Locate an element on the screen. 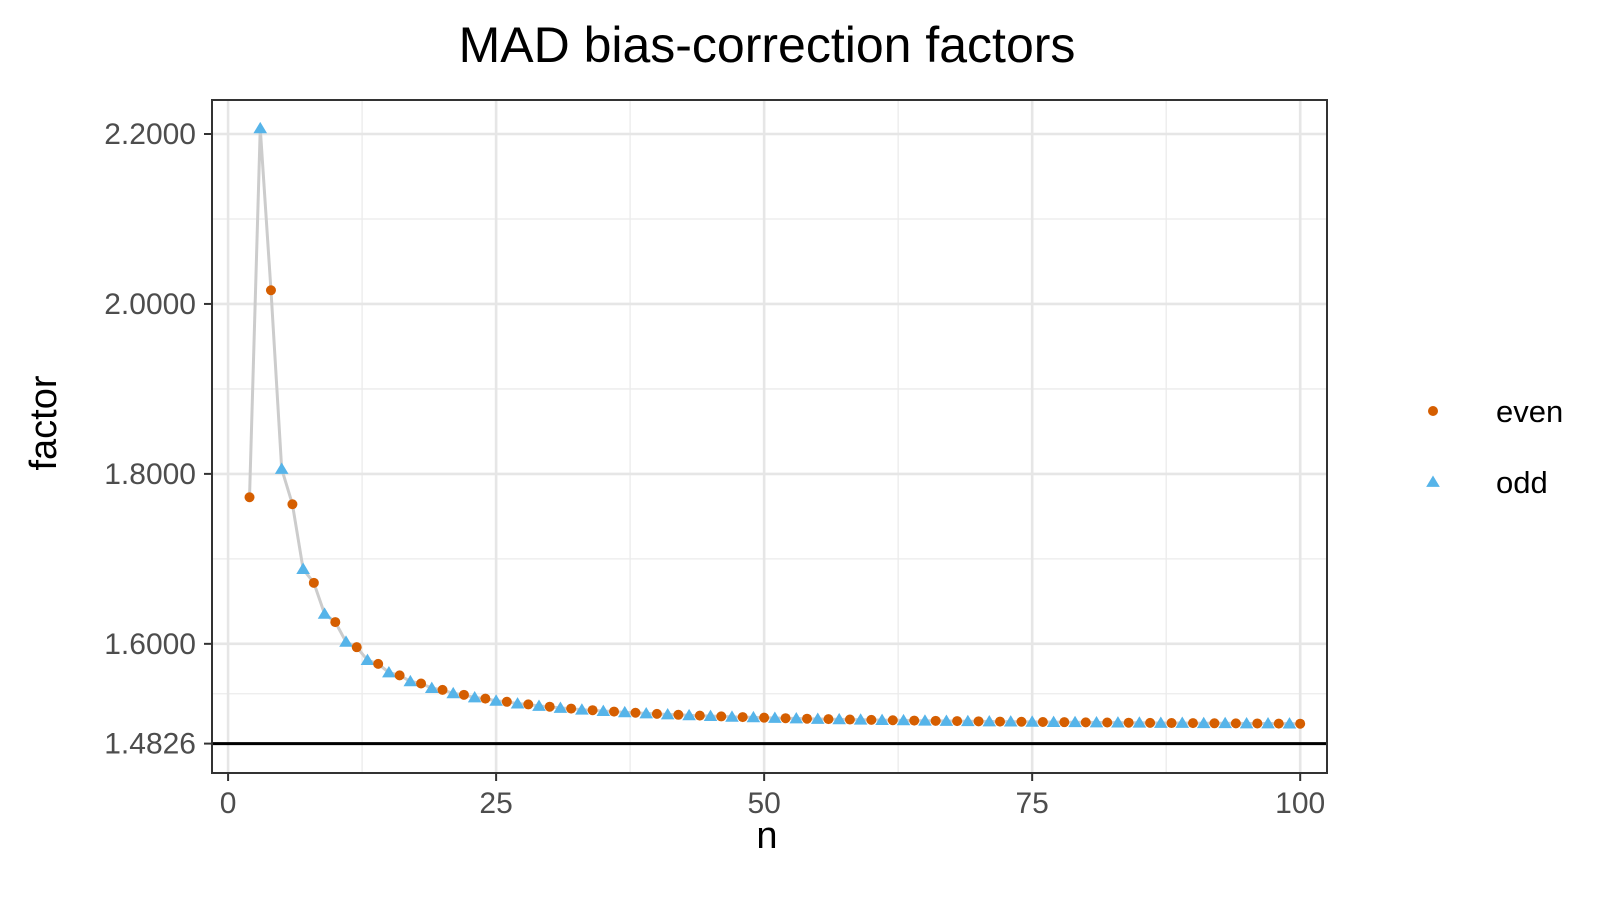 The height and width of the screenshot is (900, 1600). legend: even odd is located at coordinates (1494, 447).